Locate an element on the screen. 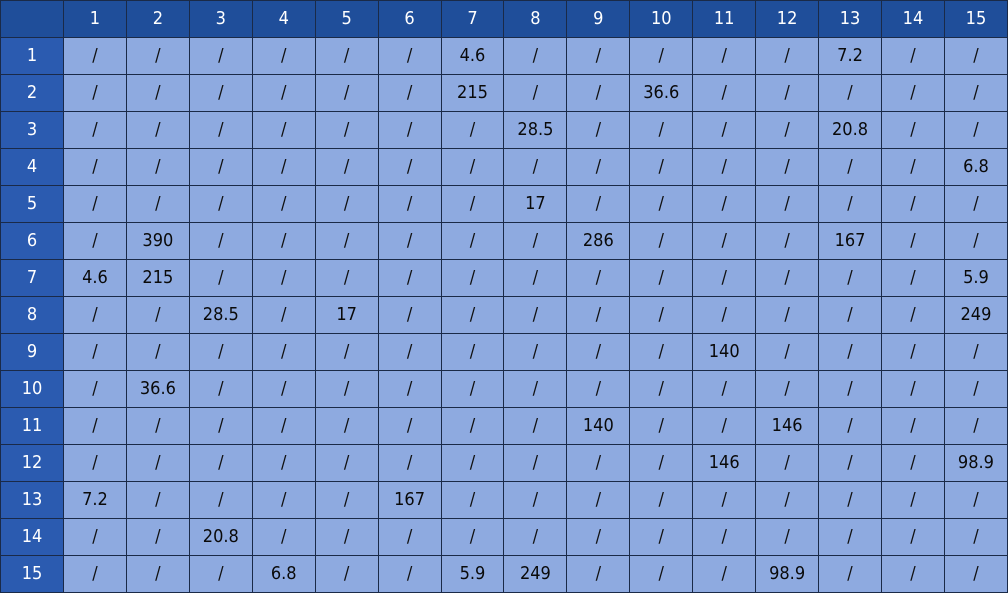  table-cell: 286 is located at coordinates (598, 241).